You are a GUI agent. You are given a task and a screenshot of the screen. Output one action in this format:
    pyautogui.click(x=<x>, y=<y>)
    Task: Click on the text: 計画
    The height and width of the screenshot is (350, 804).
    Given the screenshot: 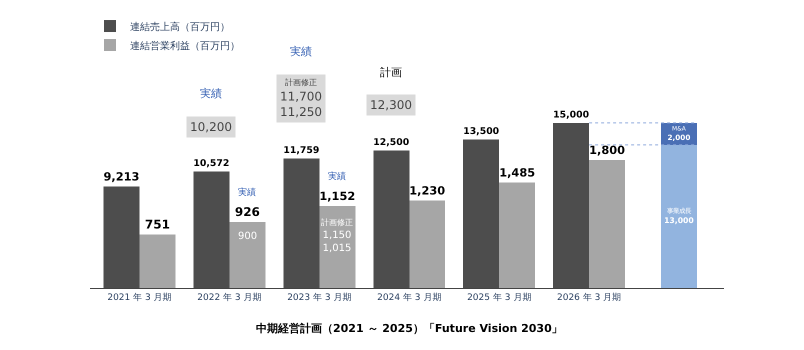 What is the action you would take?
    pyautogui.click(x=391, y=72)
    